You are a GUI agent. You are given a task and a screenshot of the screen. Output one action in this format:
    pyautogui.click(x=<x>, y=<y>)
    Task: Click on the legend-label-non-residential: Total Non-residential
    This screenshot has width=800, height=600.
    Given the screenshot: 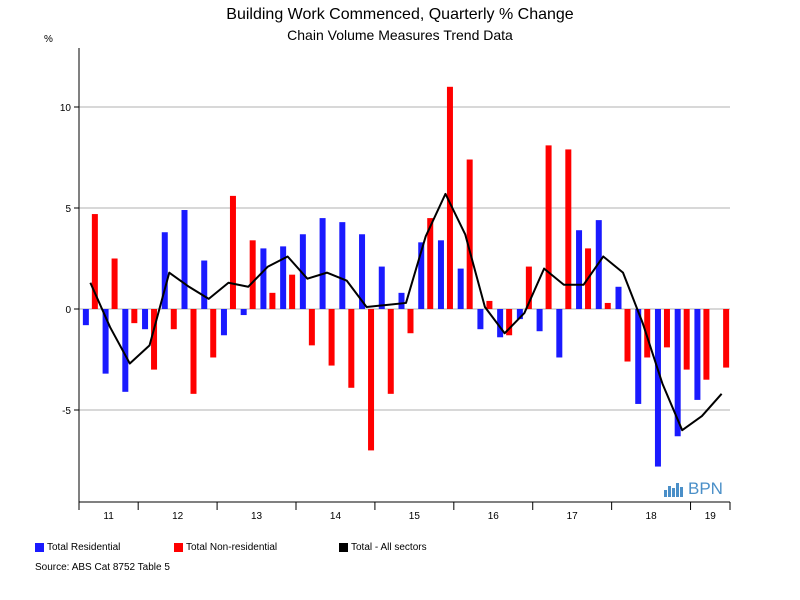 What is the action you would take?
    pyautogui.click(x=232, y=547)
    